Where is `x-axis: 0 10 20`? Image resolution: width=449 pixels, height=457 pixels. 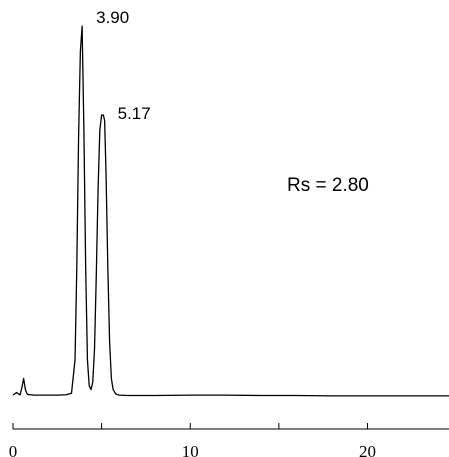 x-axis: 0 10 20 is located at coordinates (229, 440).